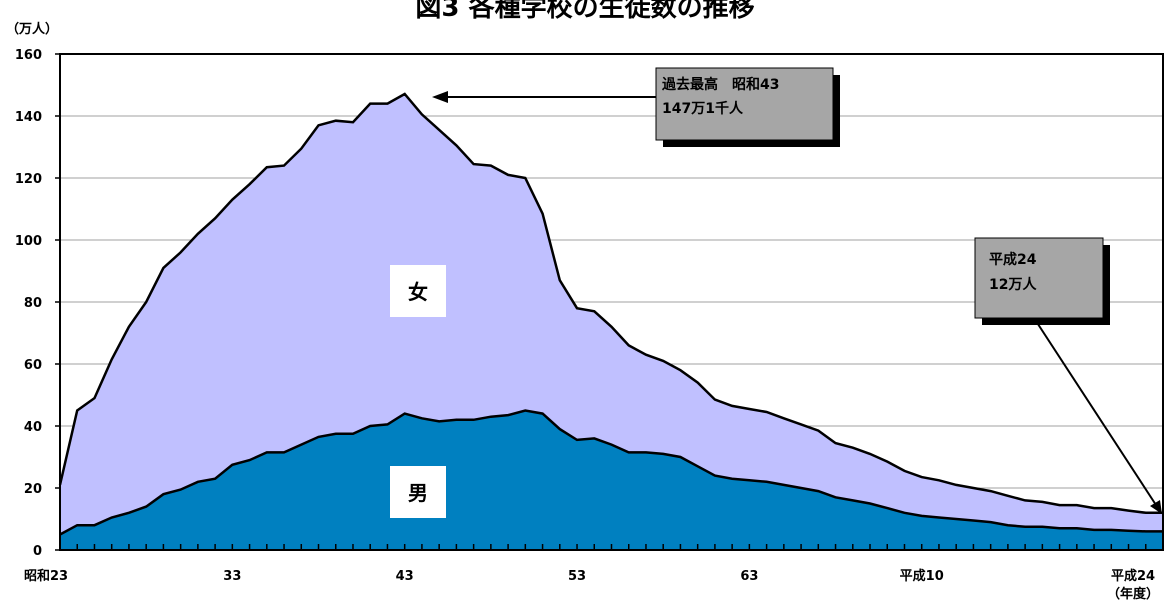  I want to click on y-axis-ticks: 0 20 40 60 80 100 120 140 160, so click(37, 303).